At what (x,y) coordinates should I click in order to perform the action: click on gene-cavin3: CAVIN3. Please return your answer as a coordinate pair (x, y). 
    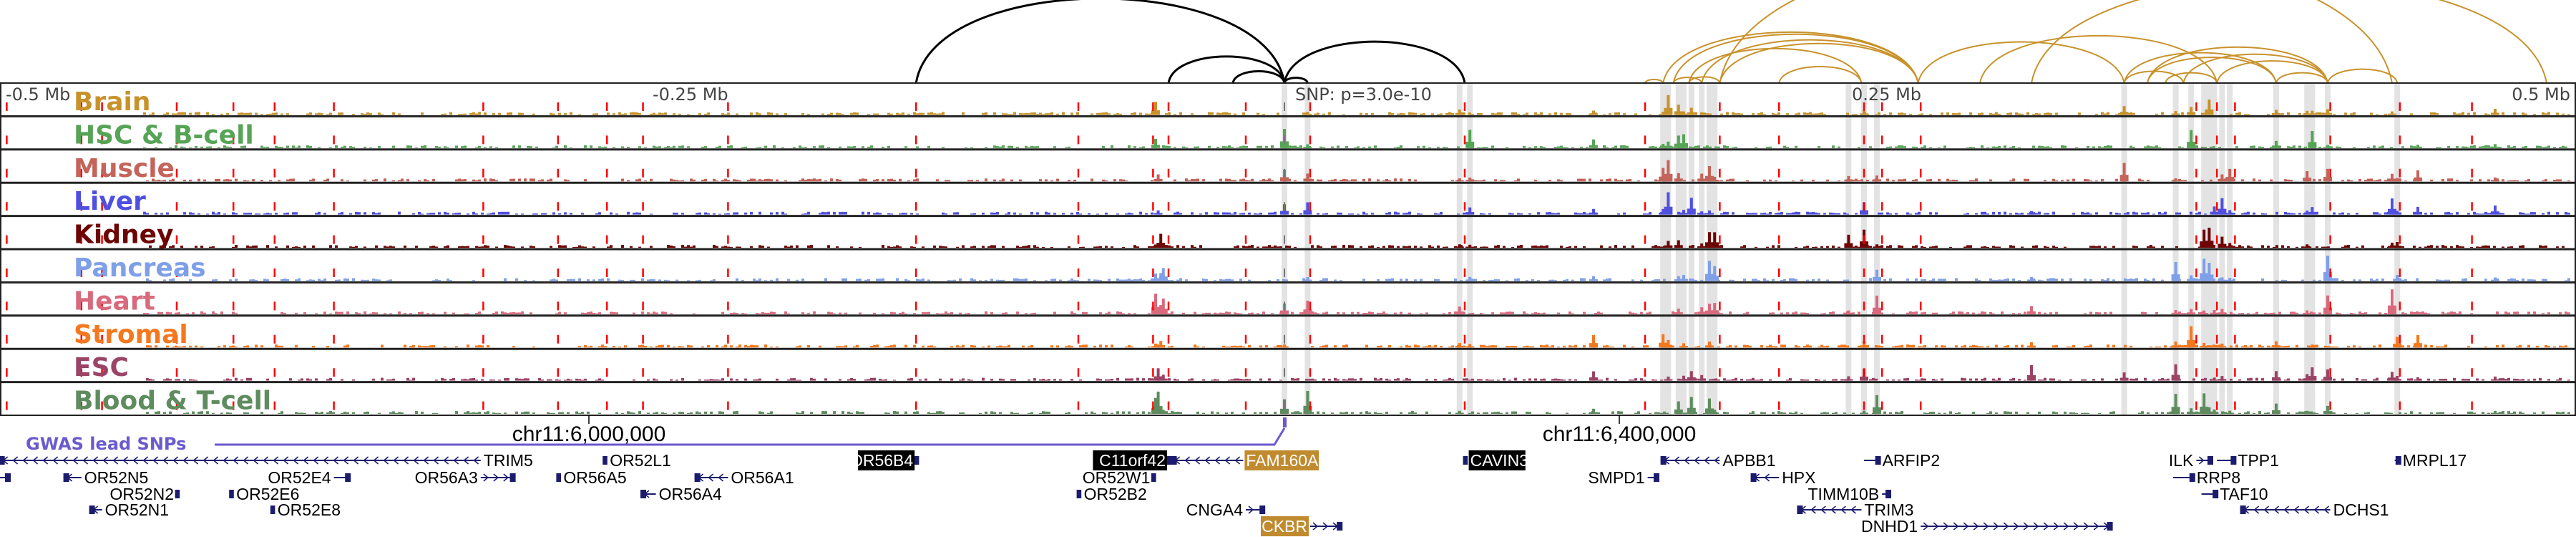
    Looking at the image, I should click on (1495, 460).